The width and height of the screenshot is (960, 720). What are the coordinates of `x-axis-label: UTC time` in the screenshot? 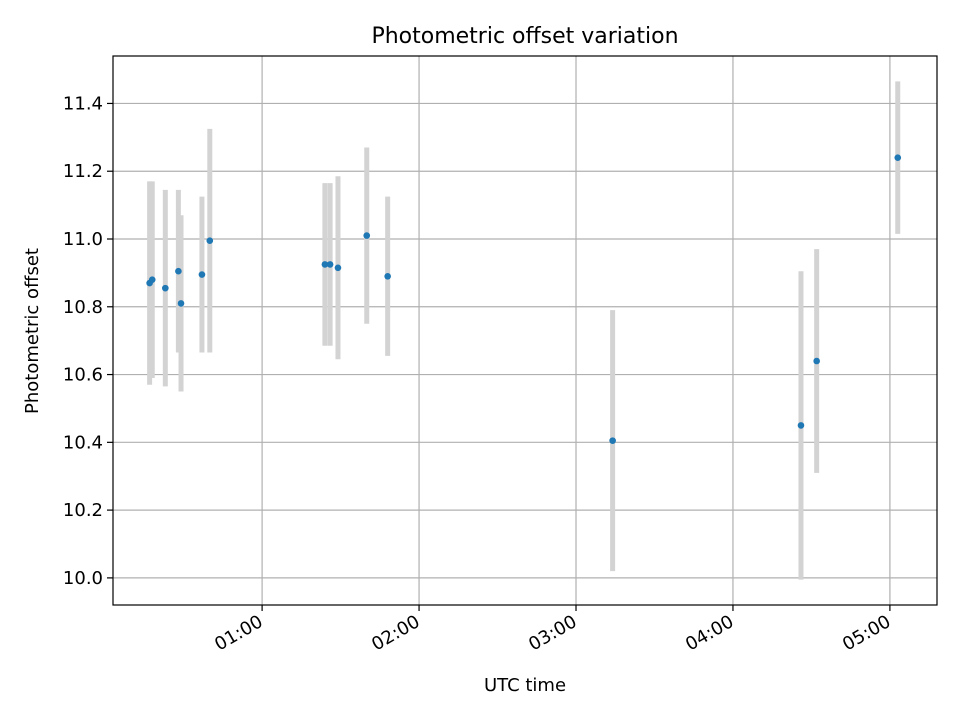 It's located at (525, 685).